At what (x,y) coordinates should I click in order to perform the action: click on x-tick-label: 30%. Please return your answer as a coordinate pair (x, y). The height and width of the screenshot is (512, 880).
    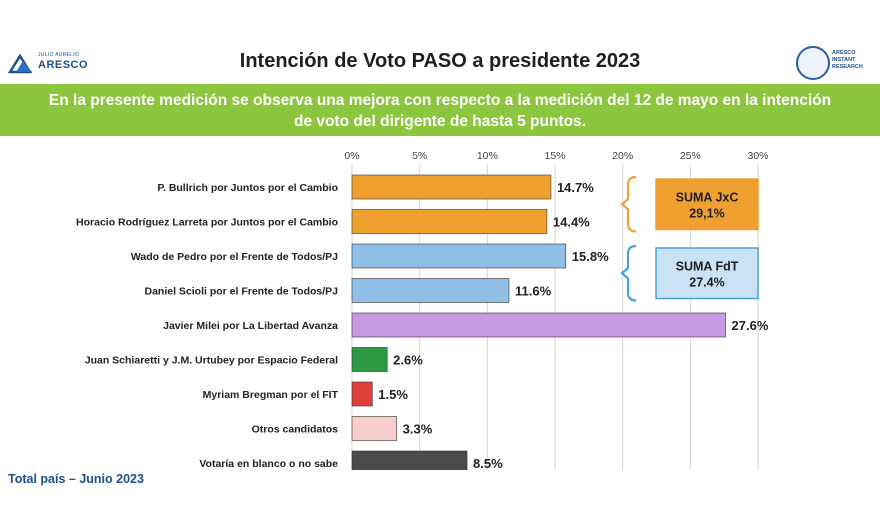
    Looking at the image, I should click on (757, 156).